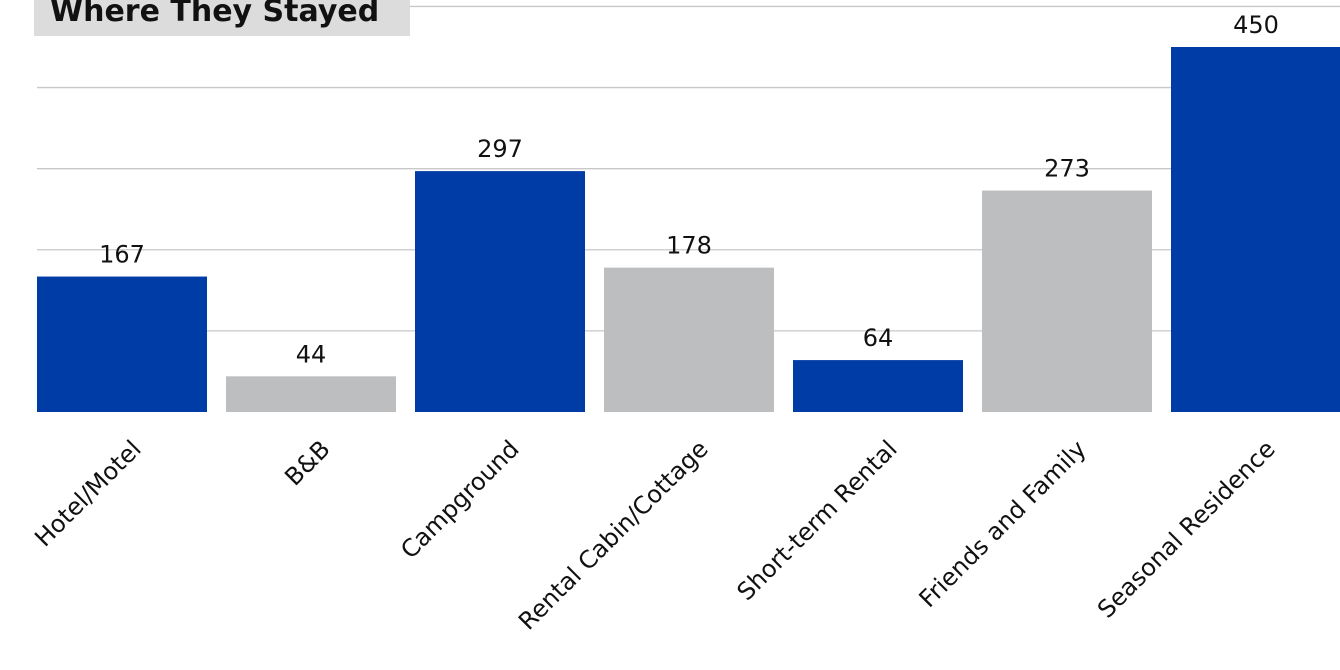 The height and width of the screenshot is (670, 1340). Describe the element at coordinates (311, 354) in the screenshot. I see `data-label: 44` at that location.